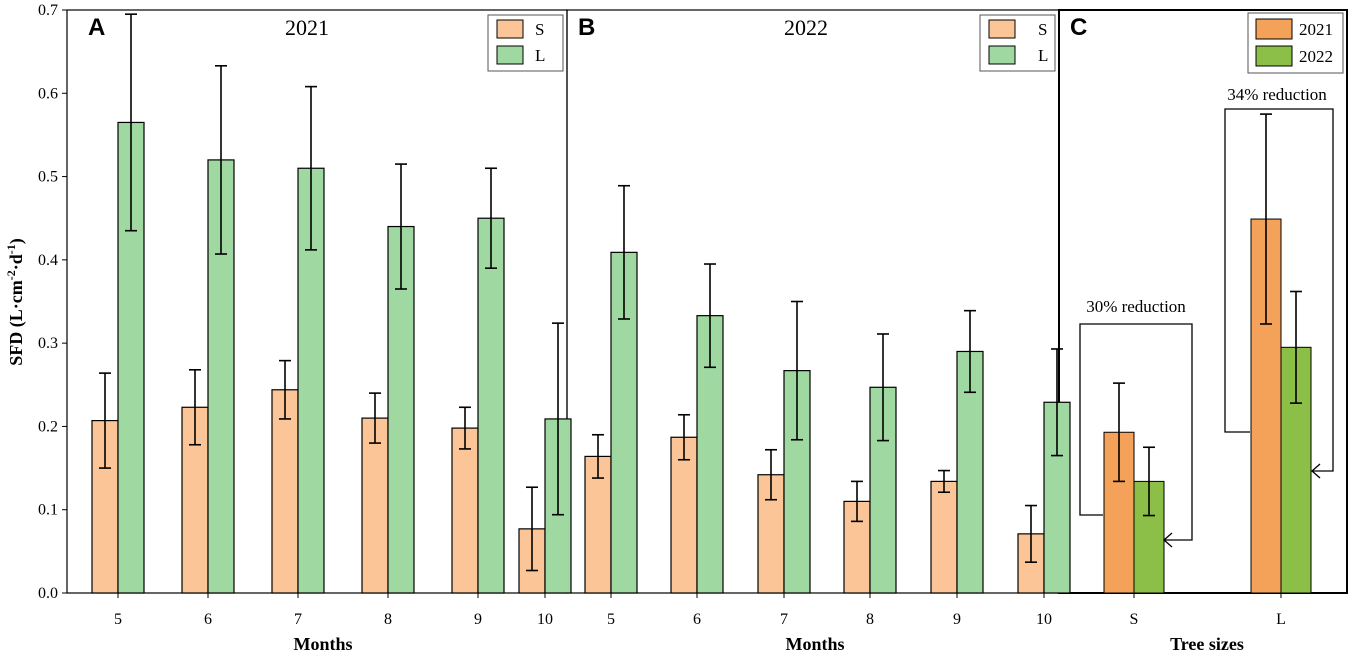 The image size is (1358, 656). Describe the element at coordinates (1316, 56) in the screenshot. I see `legend-label-2022: 2022` at that location.